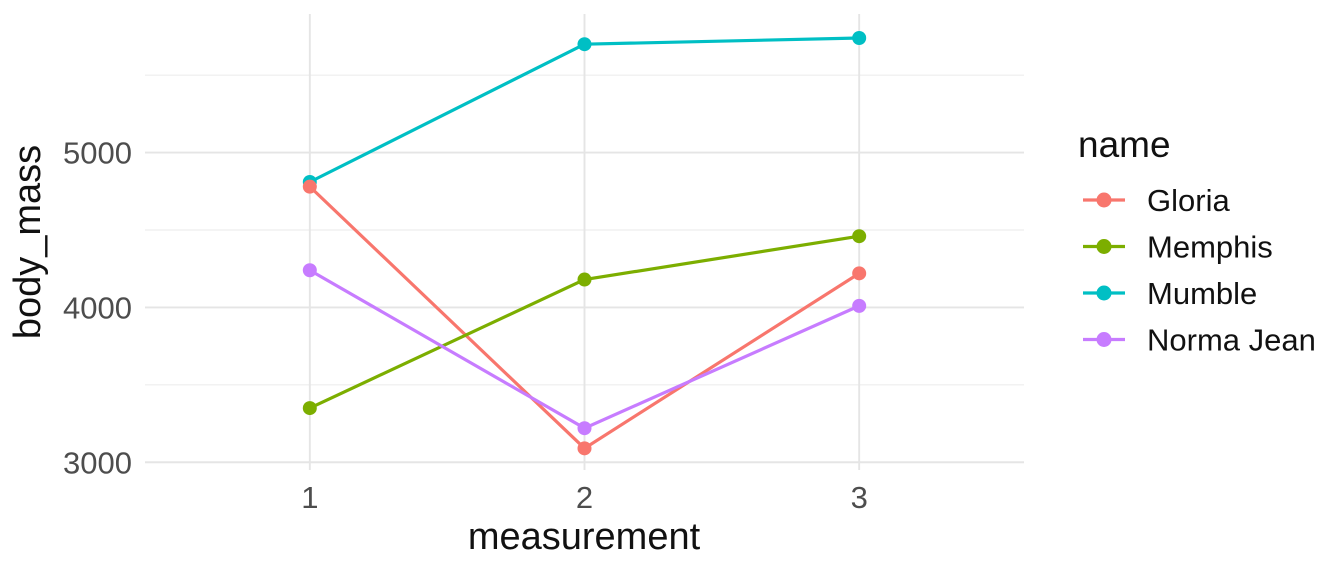 The height and width of the screenshot is (576, 1344). Describe the element at coordinates (584, 44) in the screenshot. I see `data-point-mumble-x2` at that location.